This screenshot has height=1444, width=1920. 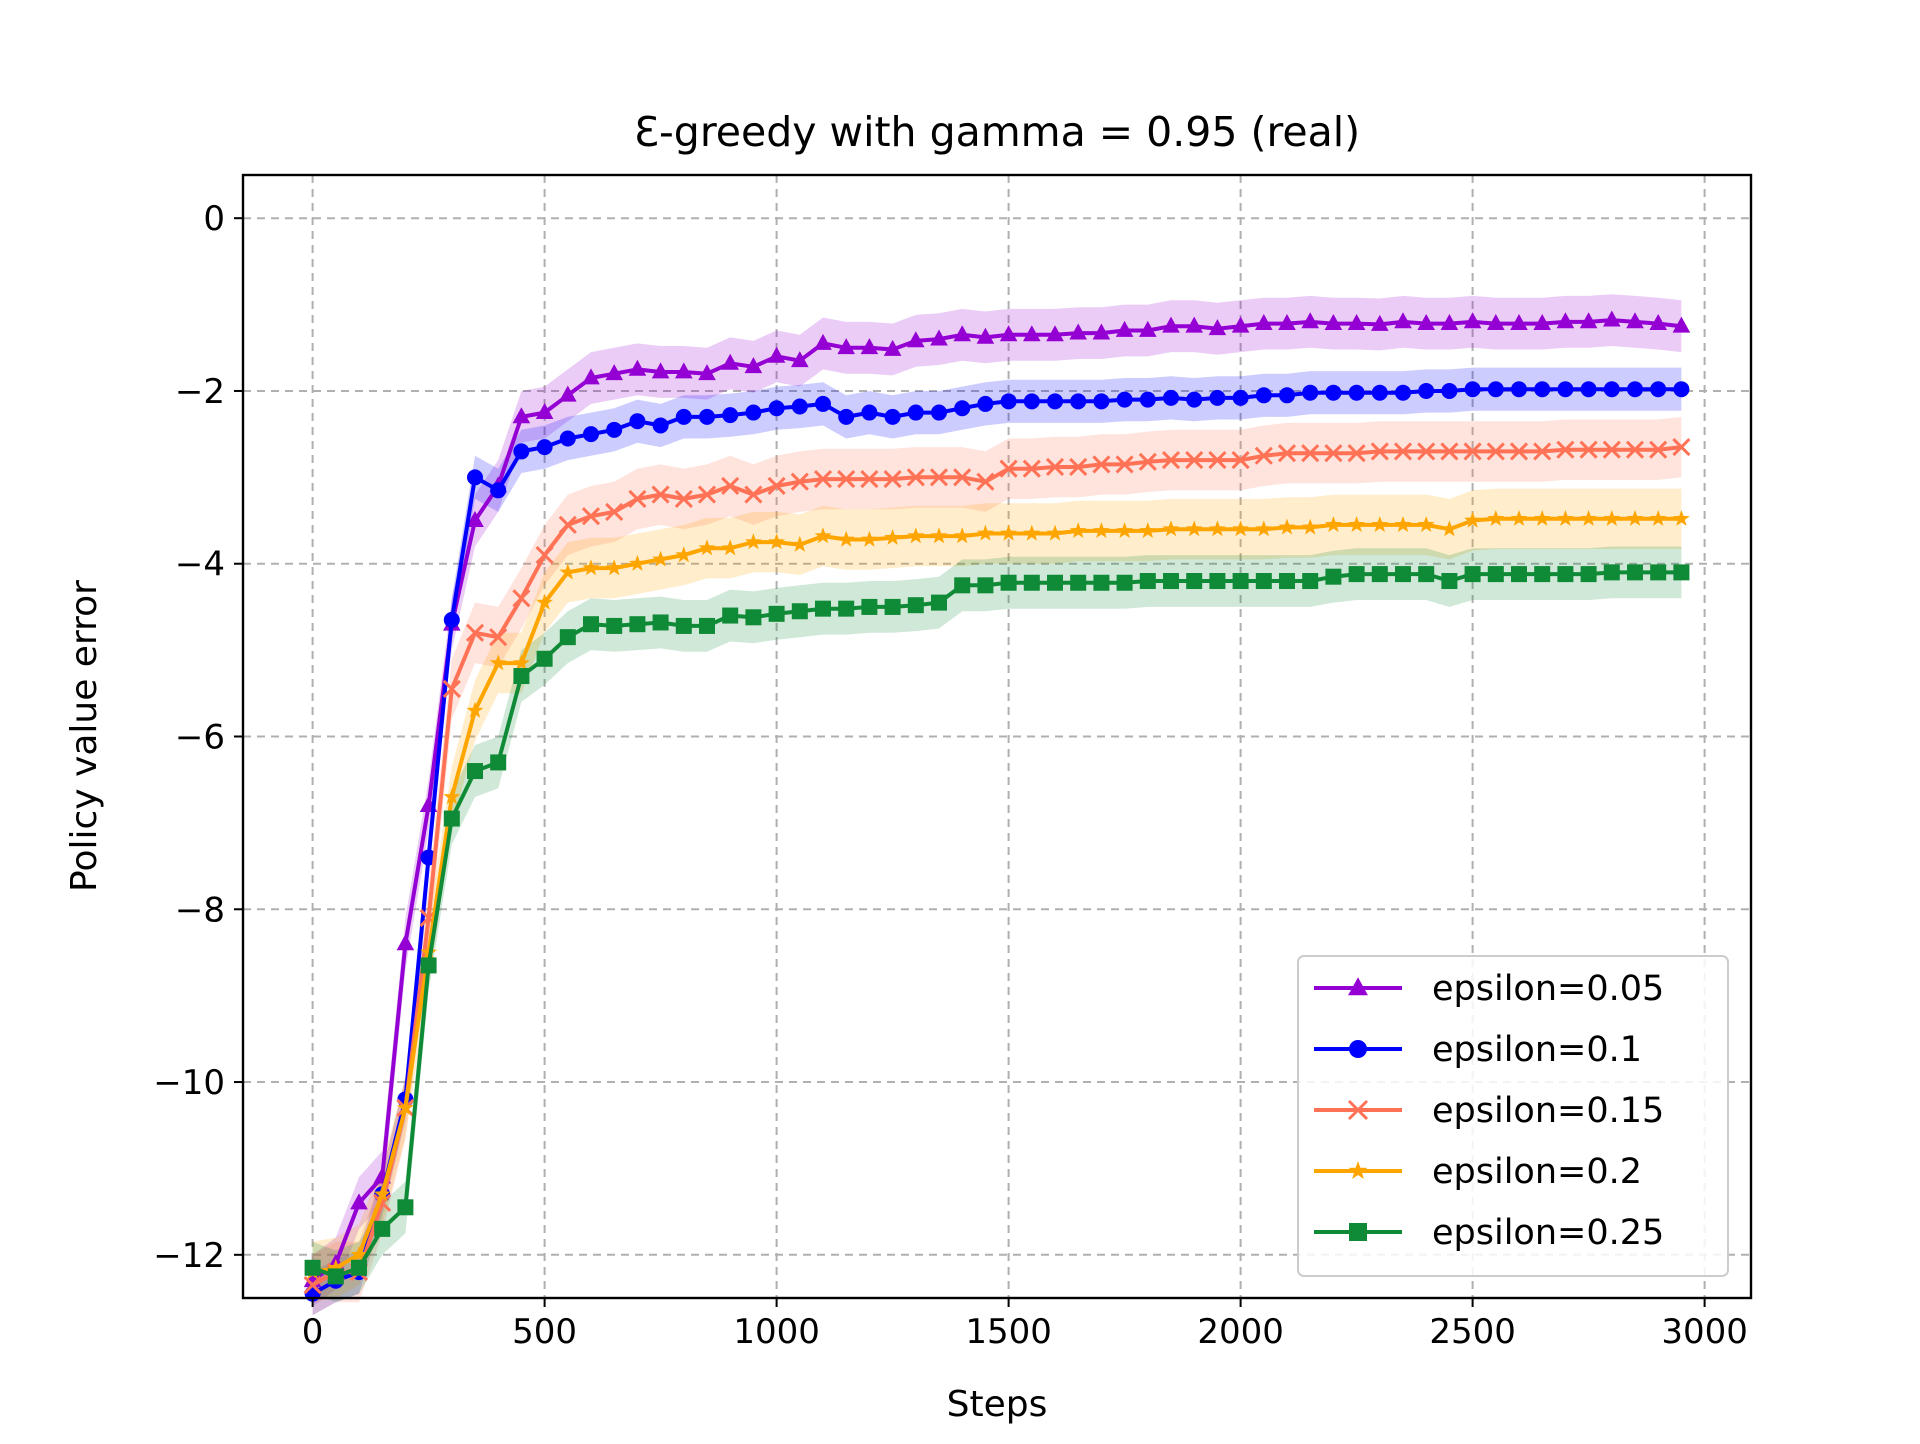 I want to click on x-axis-label: Steps, so click(x=997, y=1404).